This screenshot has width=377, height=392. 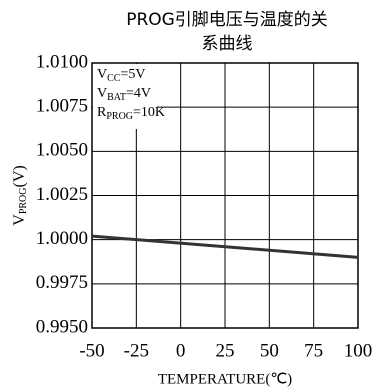 I want to click on y-tick-label: 1.0100, so click(x=62, y=61).